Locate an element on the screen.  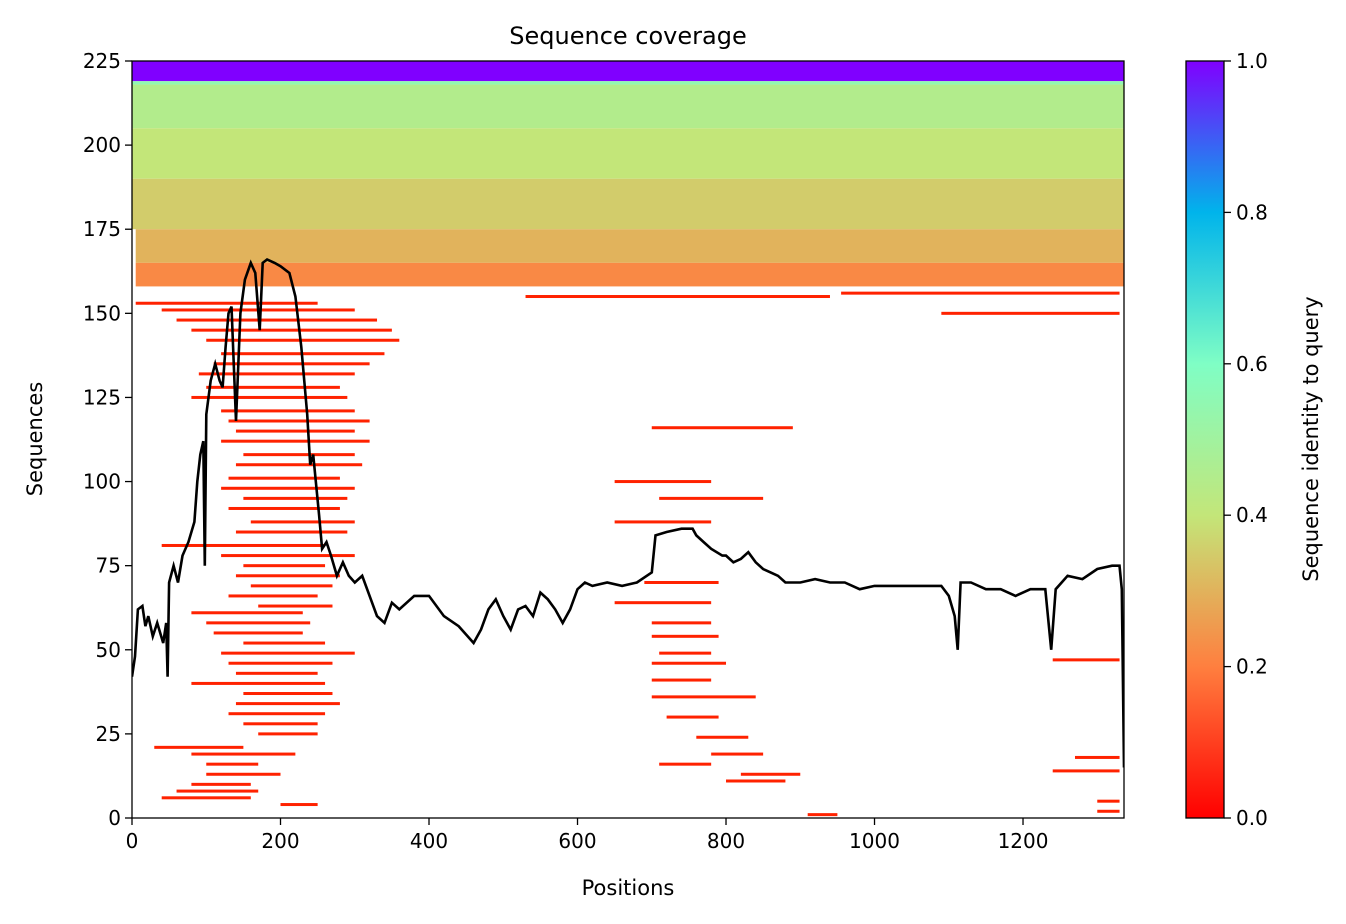
colorbar is located at coordinates (1205, 439).